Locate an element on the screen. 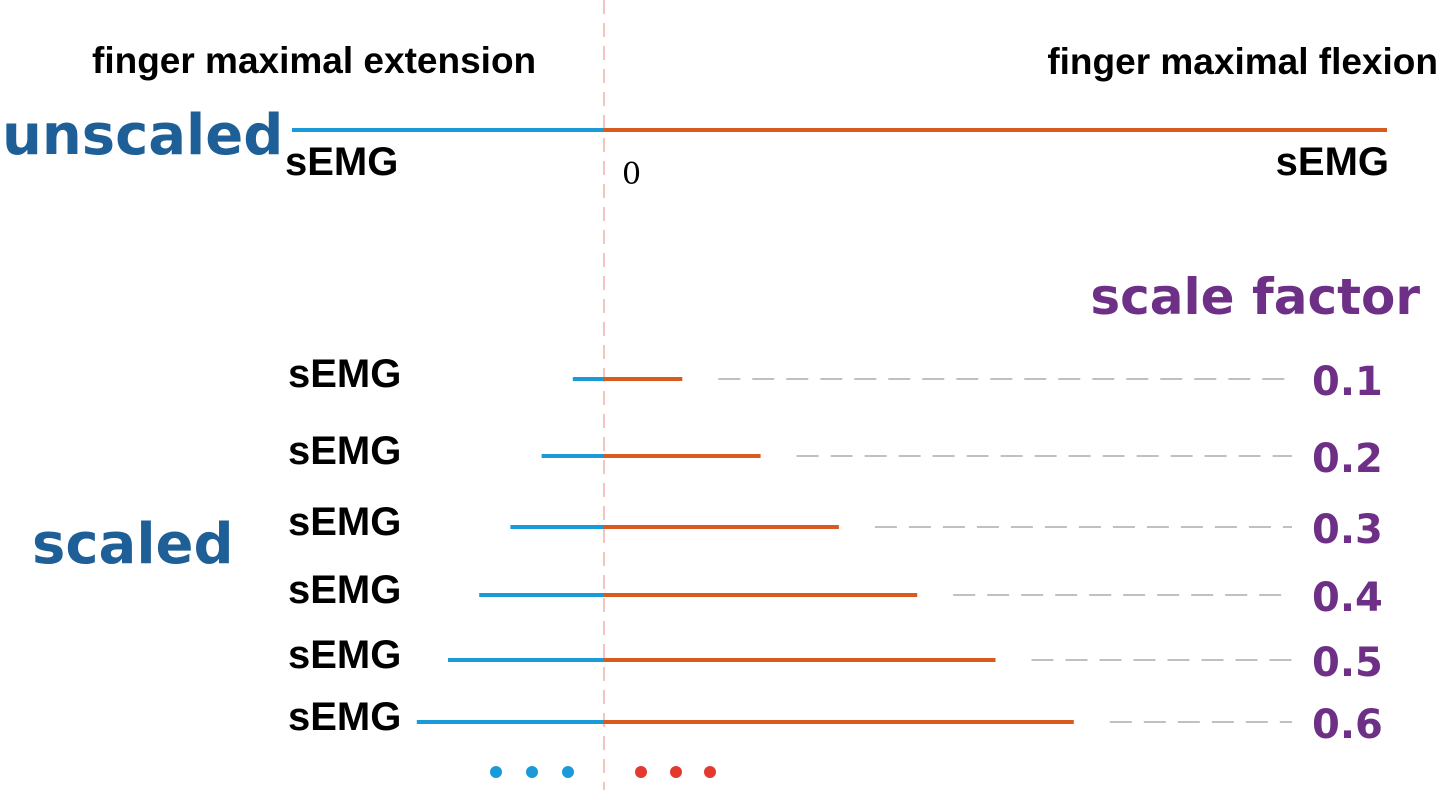 The image size is (1439, 790). extension-title: finger maximal extension is located at coordinates (314, 60).